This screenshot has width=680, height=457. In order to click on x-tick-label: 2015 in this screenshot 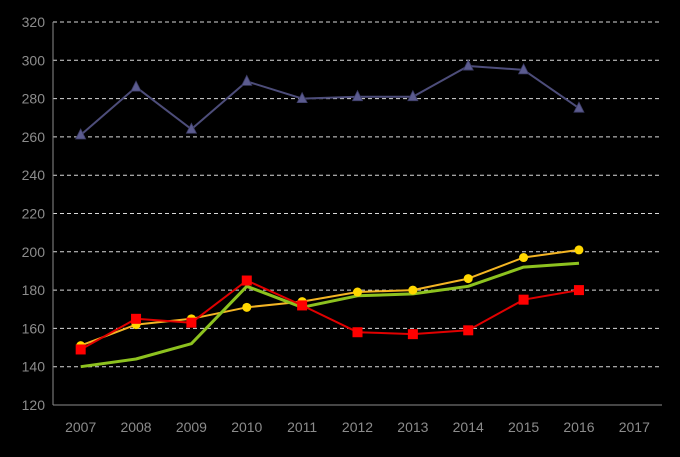, I will do `click(523, 427)`.